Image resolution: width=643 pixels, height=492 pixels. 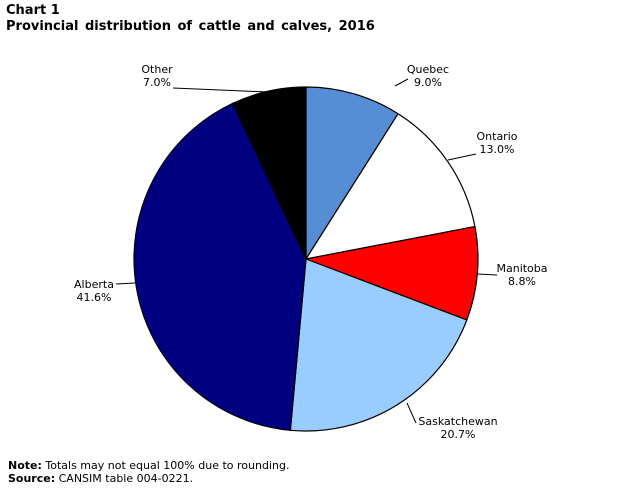 What do you see at coordinates (126, 478) in the screenshot?
I see `source-text: CANSIM table 004-0221.` at bounding box center [126, 478].